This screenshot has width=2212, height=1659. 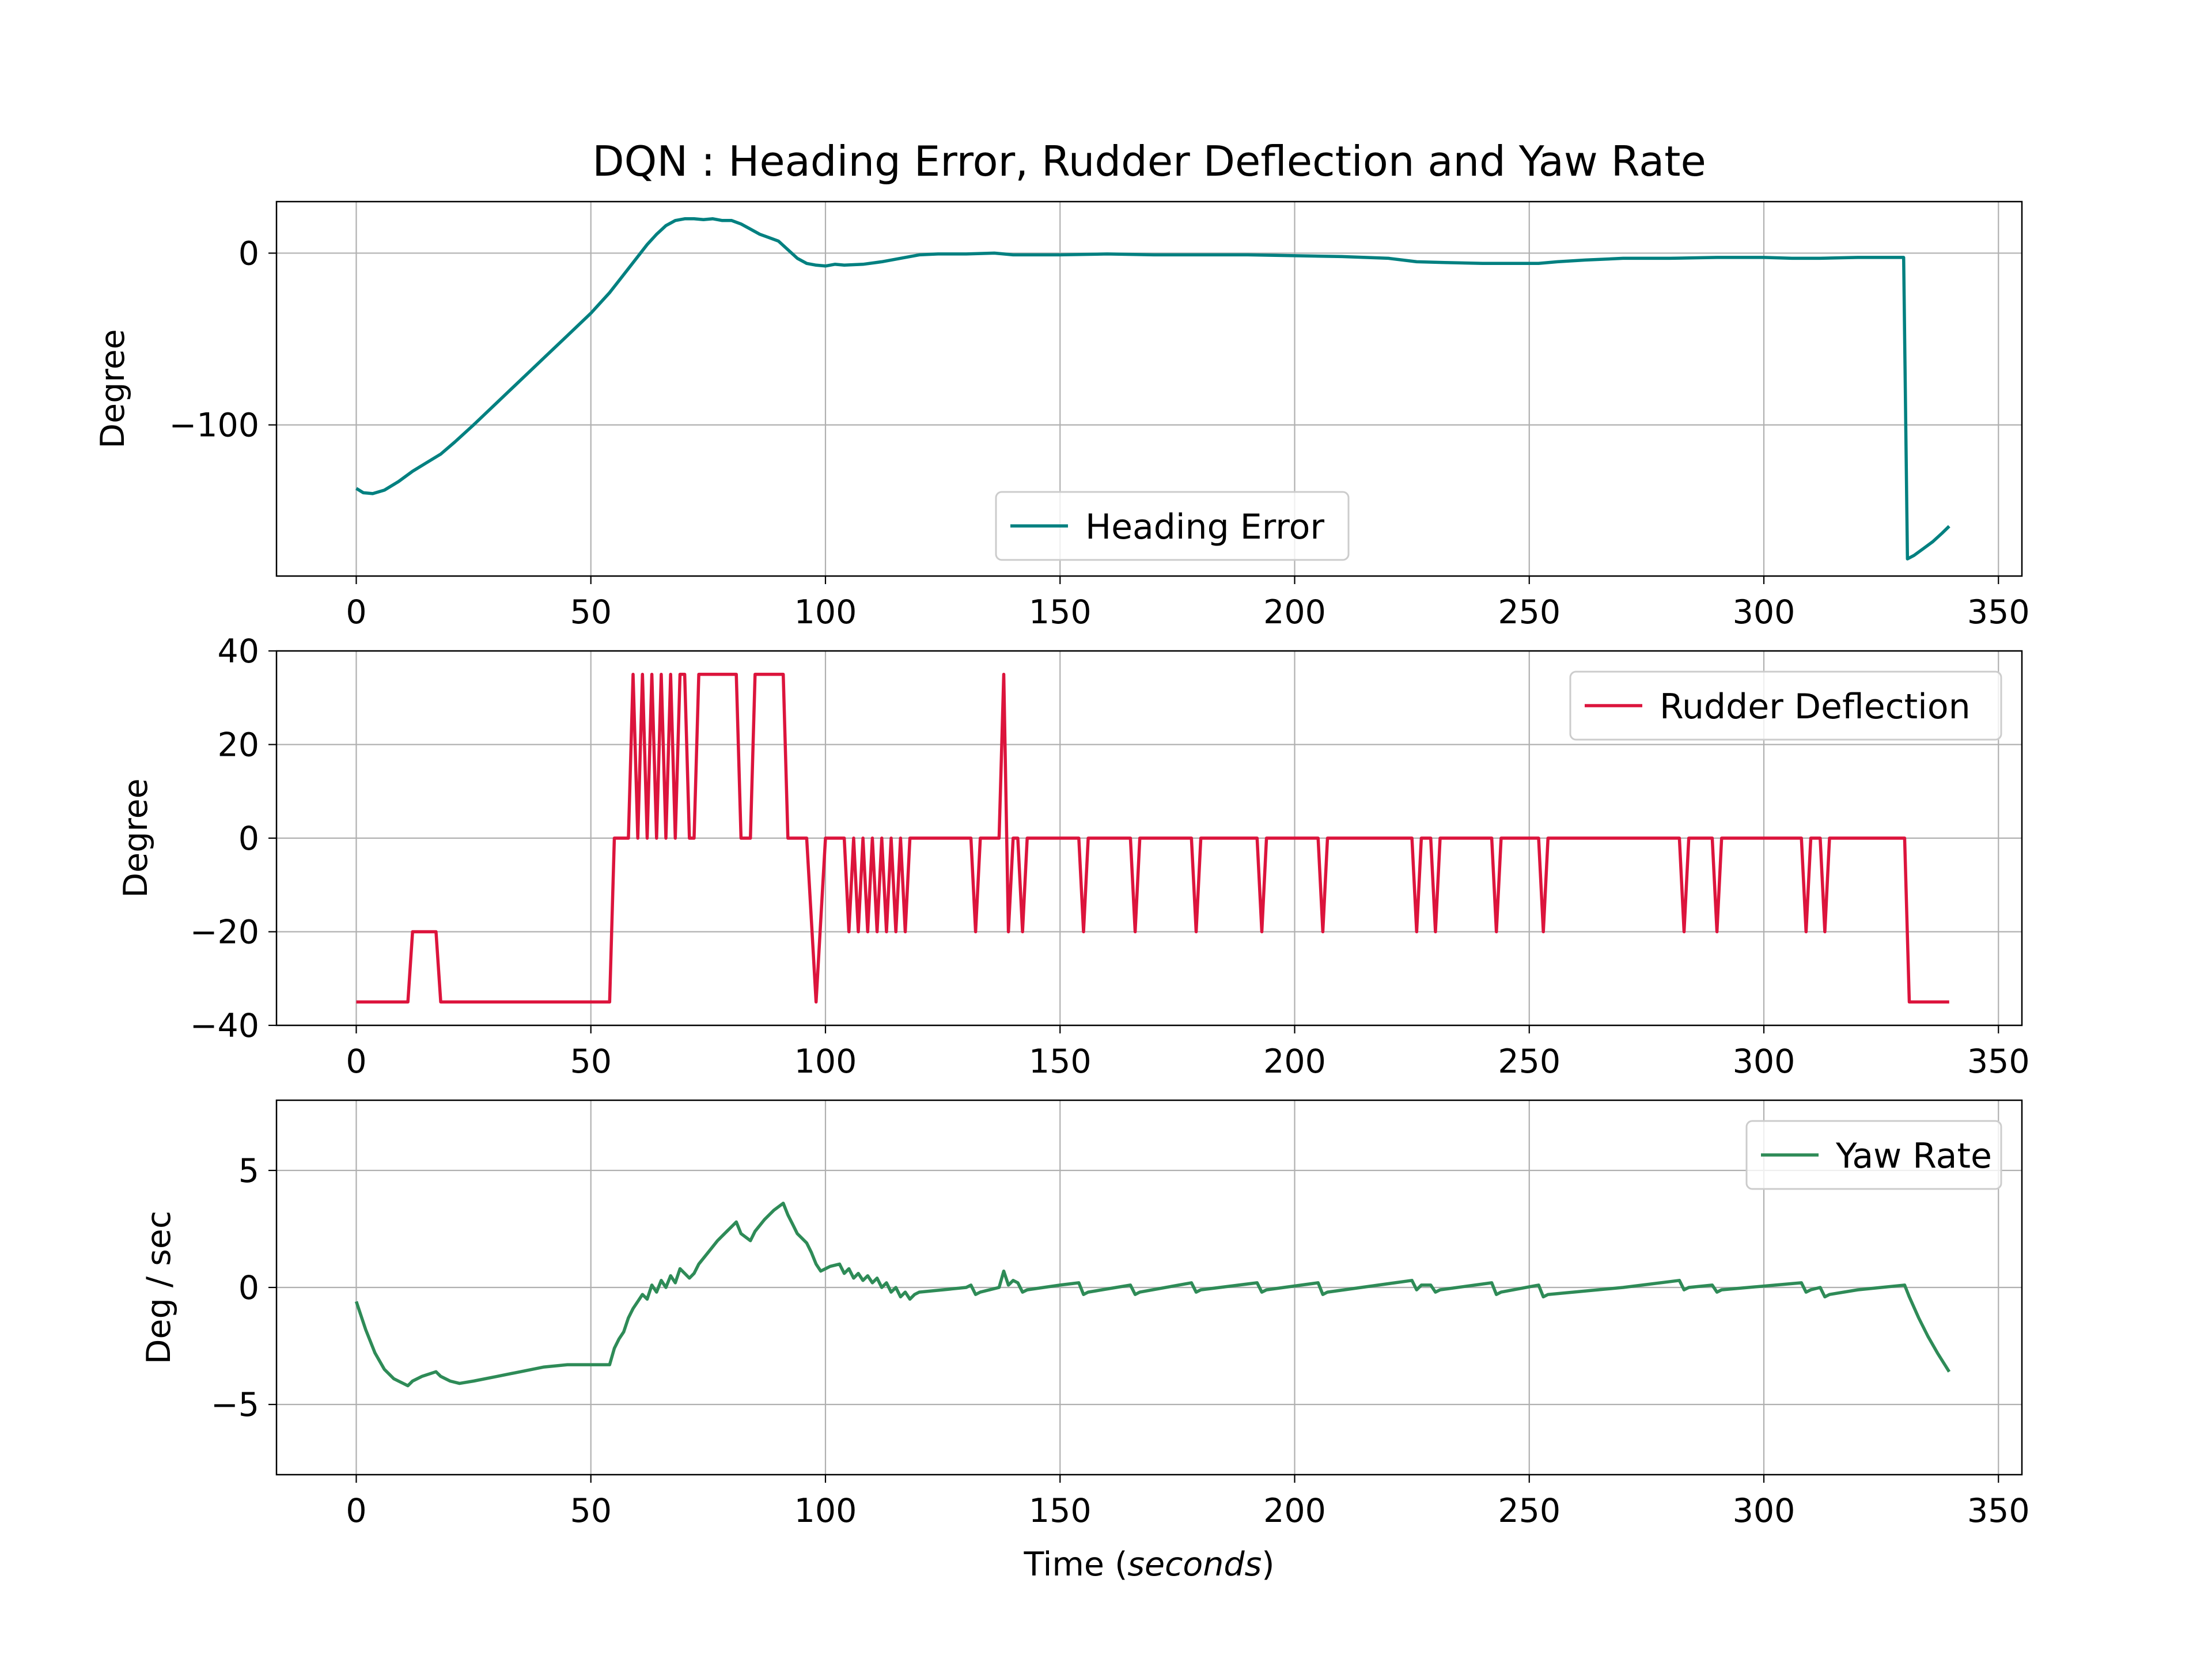 What do you see at coordinates (1204, 527) in the screenshot?
I see `legend-label: Heading Error` at bounding box center [1204, 527].